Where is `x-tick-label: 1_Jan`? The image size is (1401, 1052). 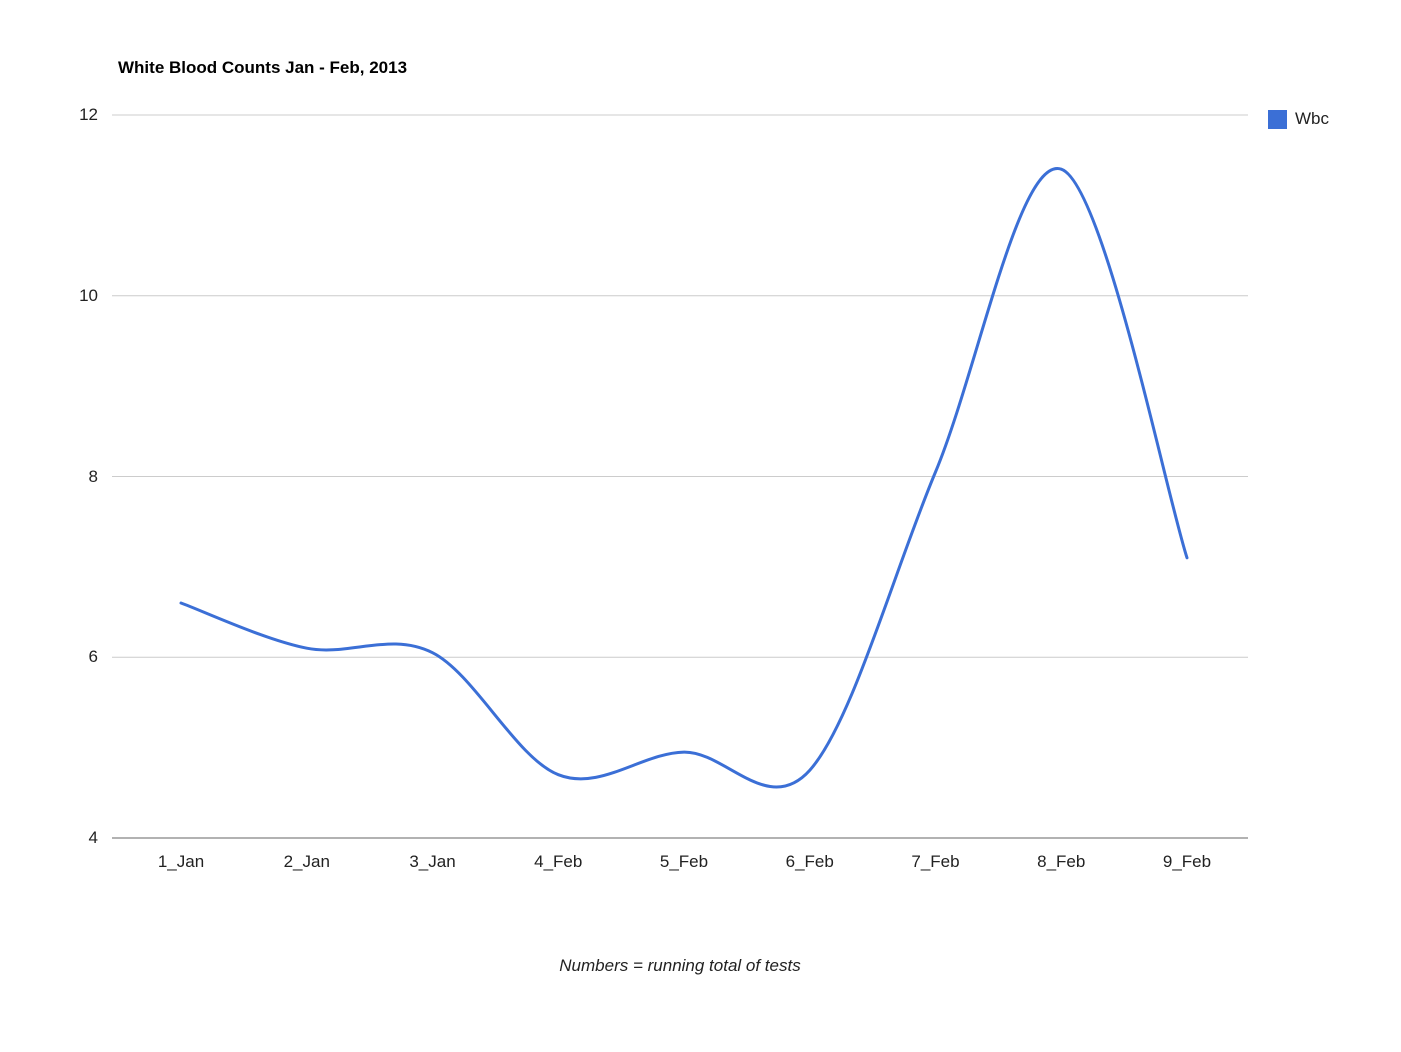 x-tick-label: 1_Jan is located at coordinates (181, 861).